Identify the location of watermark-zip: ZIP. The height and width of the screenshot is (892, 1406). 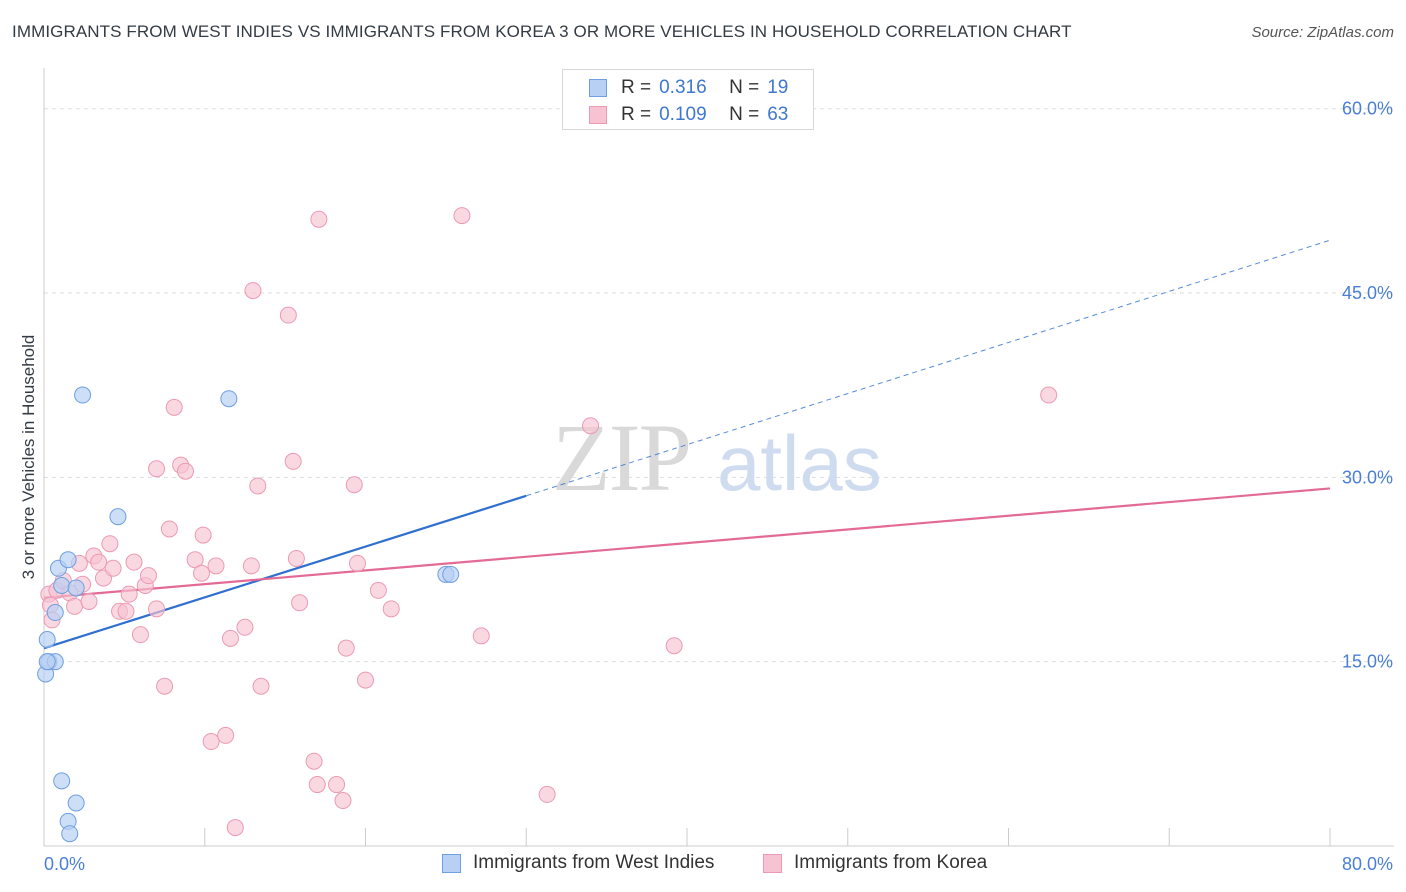
(621, 457).